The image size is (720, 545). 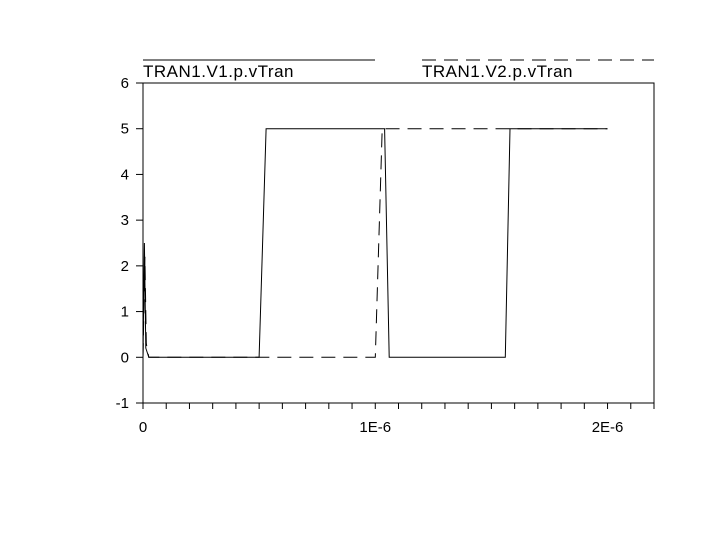 What do you see at coordinates (125, 129) in the screenshot?
I see `y-tick-label: 5` at bounding box center [125, 129].